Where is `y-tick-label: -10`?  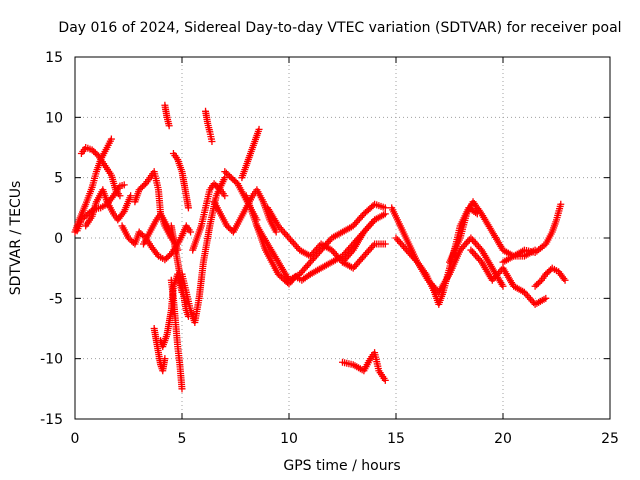 y-tick-label: -10 is located at coordinates (51, 360).